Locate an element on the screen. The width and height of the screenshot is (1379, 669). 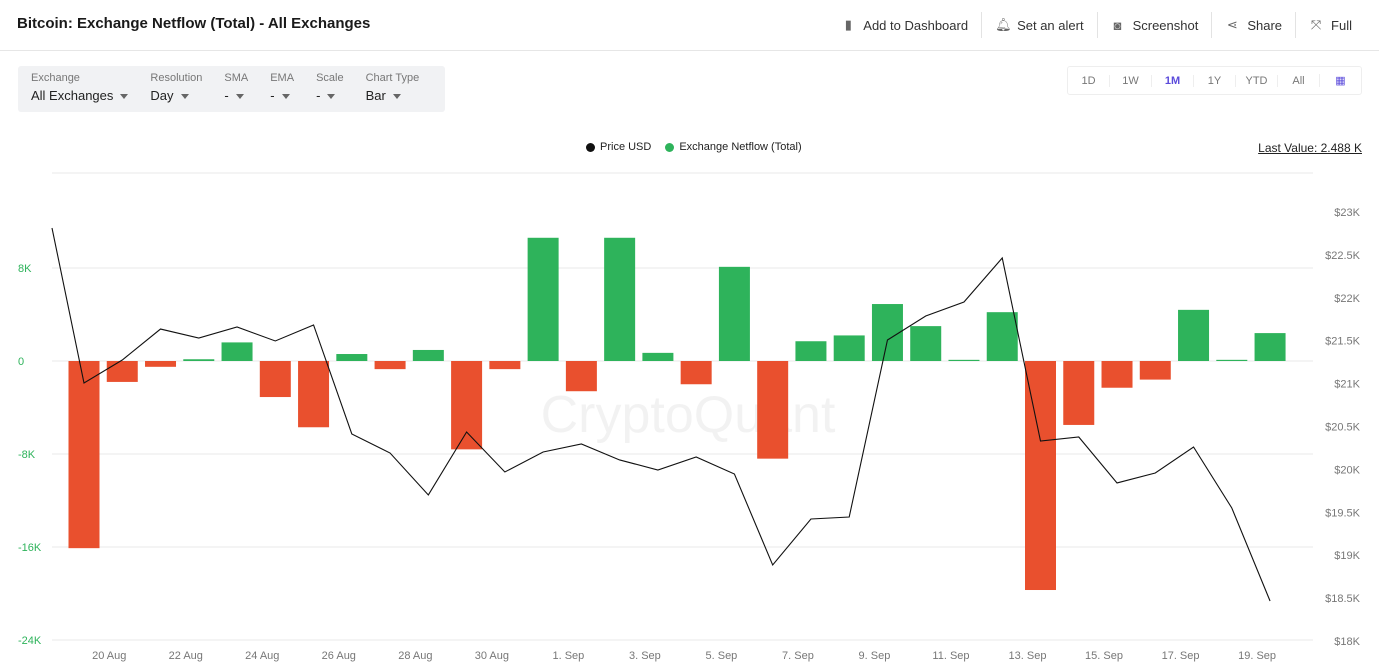
ema-select: EMA - is located at coordinates (282, 92).